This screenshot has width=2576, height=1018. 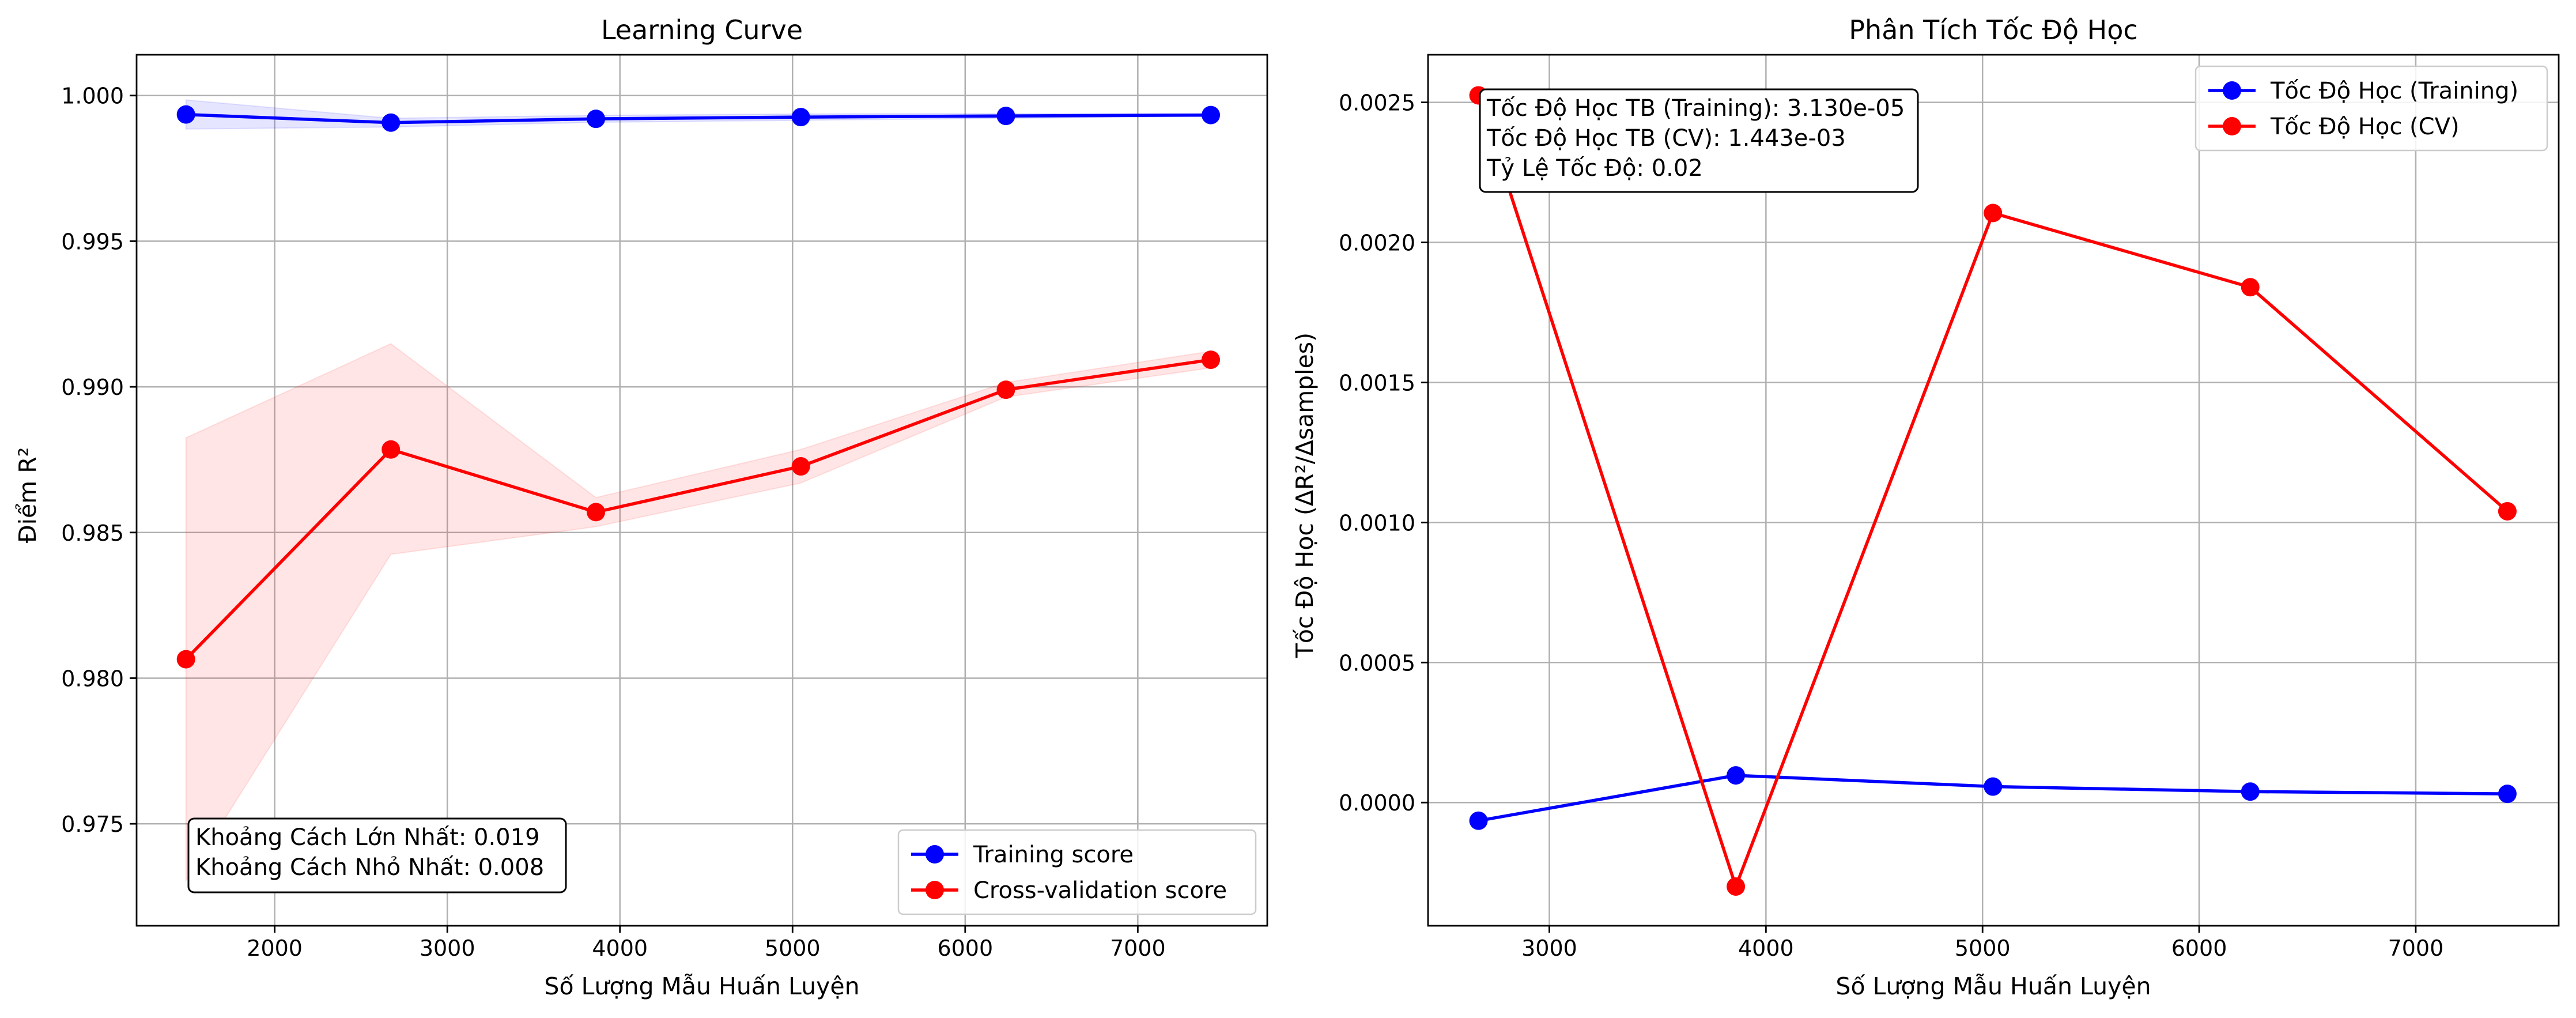 I want to click on y-tick-label: 0.0020, so click(x=1377, y=243).